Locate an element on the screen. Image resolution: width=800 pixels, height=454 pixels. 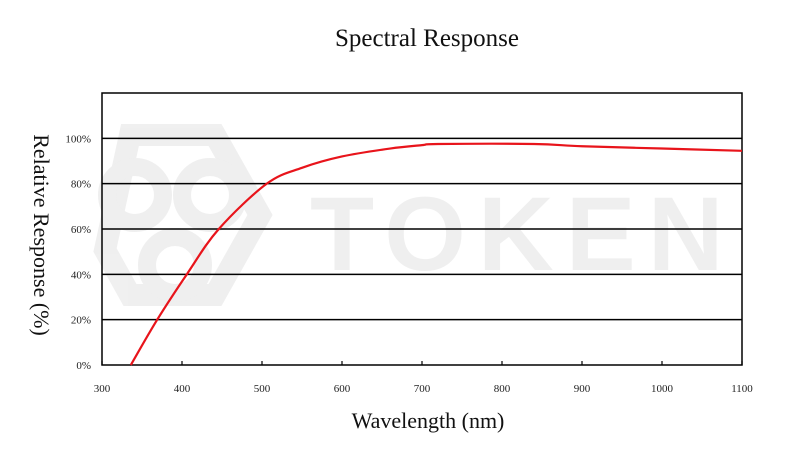
x-axis-label: Wavelength (nm) is located at coordinates (428, 420).